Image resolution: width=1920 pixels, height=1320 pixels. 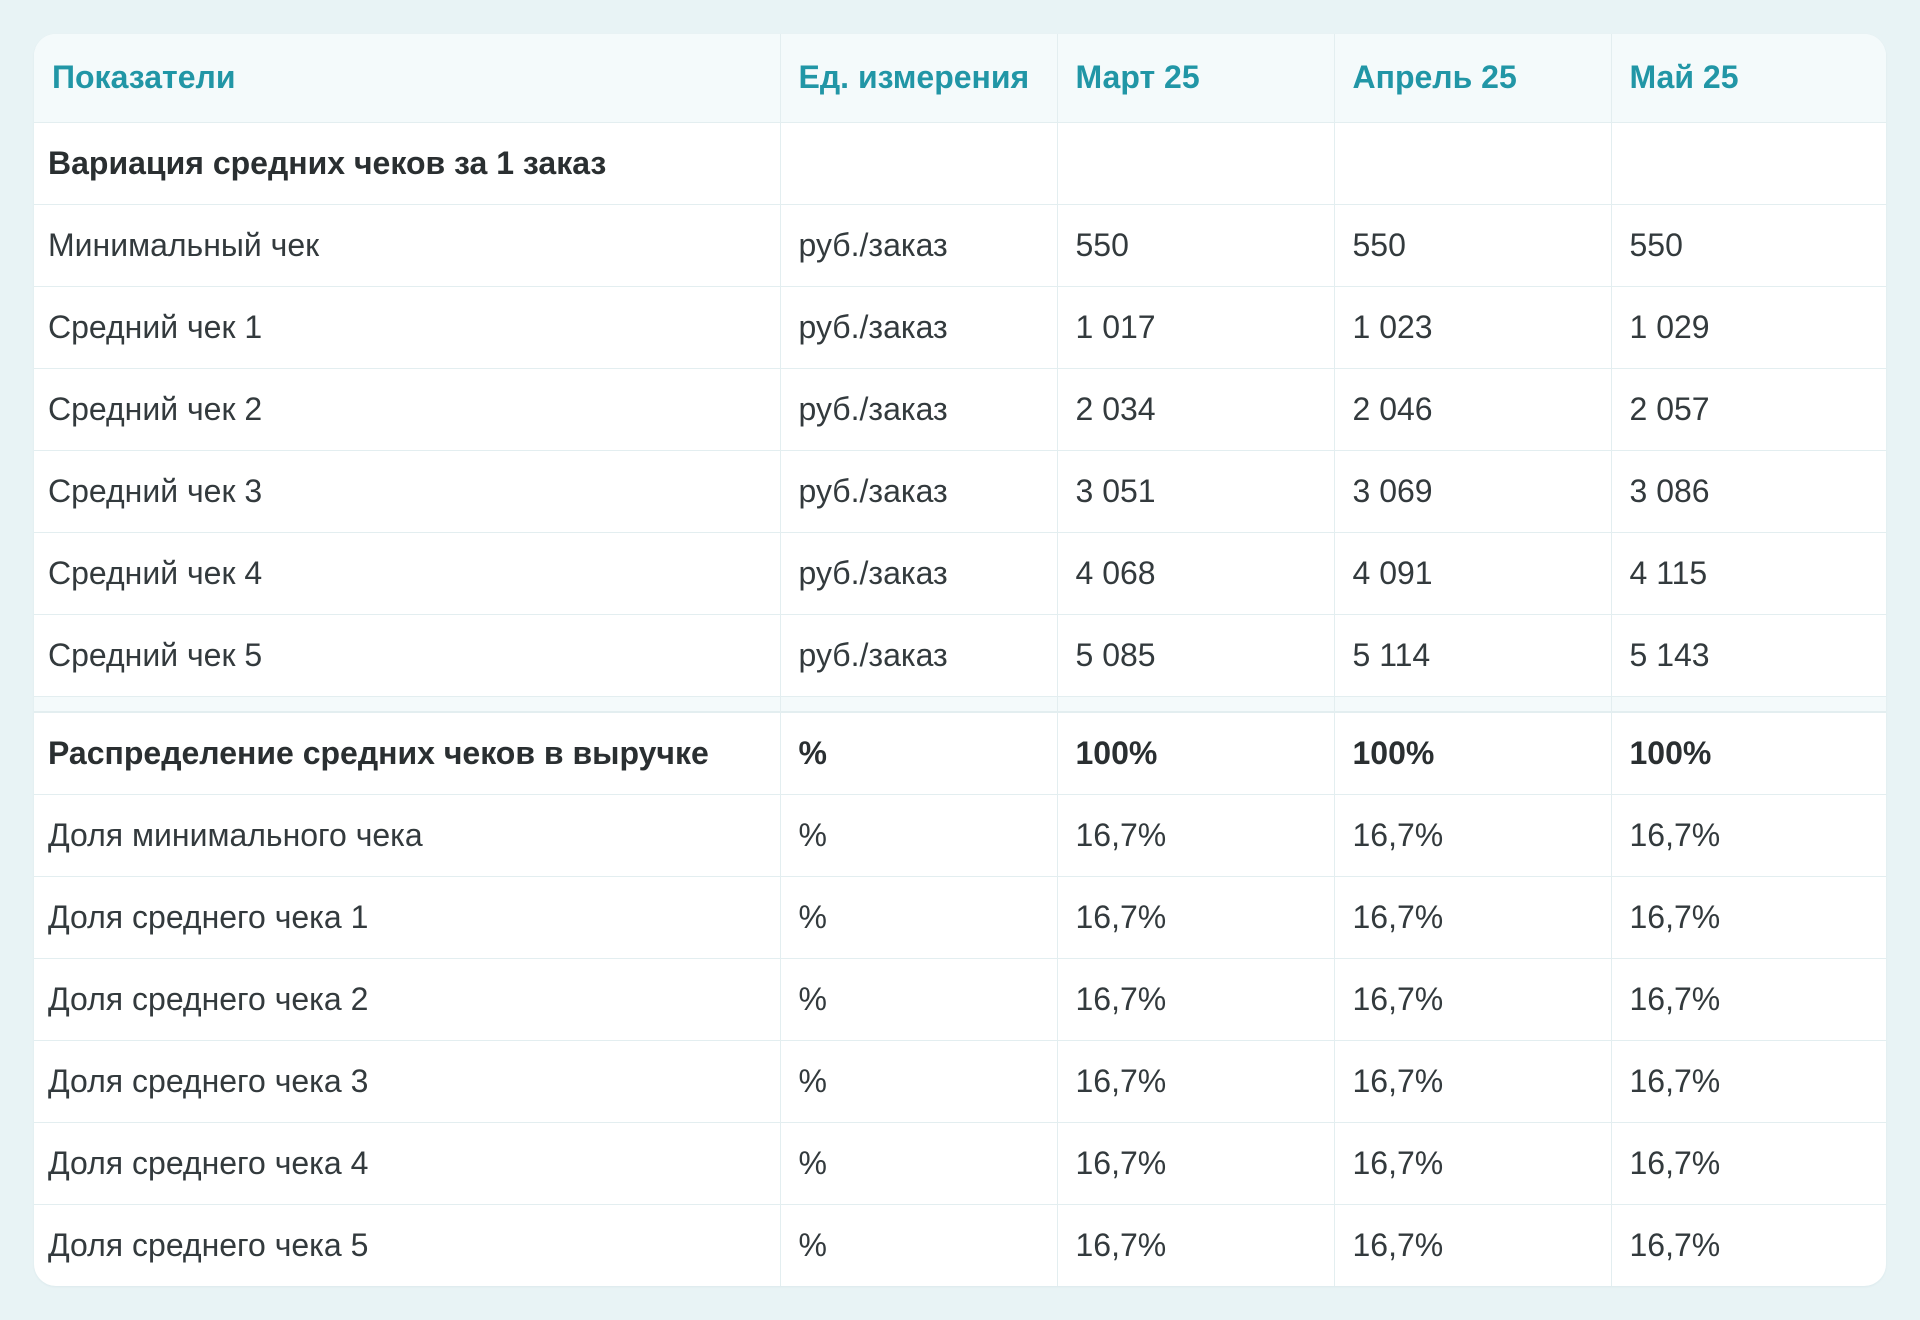 I want to click on table-row: Доля среднего чека 4% 16,7% 16,7% 16,7%, so click(x=960, y=1163).